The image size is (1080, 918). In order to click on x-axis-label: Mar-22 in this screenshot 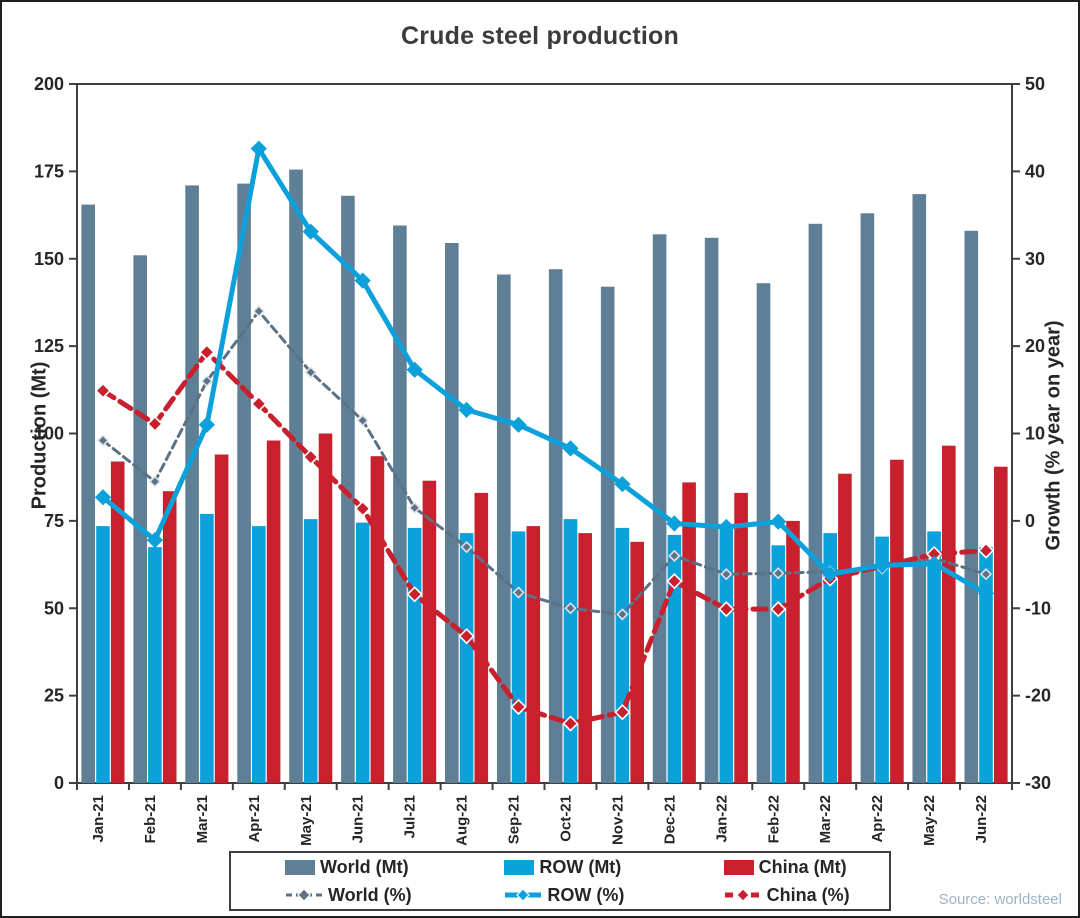, I will do `click(825, 819)`.